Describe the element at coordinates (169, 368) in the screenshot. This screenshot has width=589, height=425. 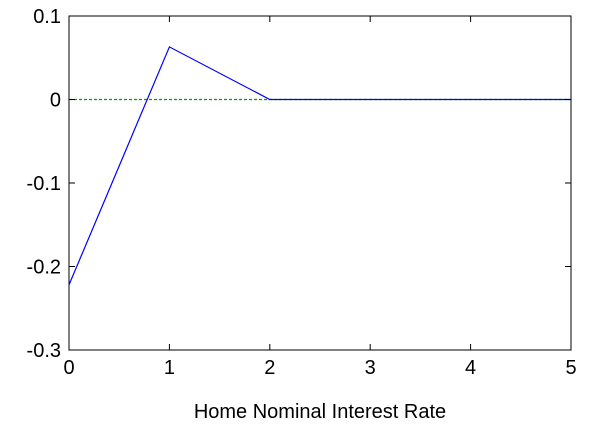
I see `x-tick-label: 1` at that location.